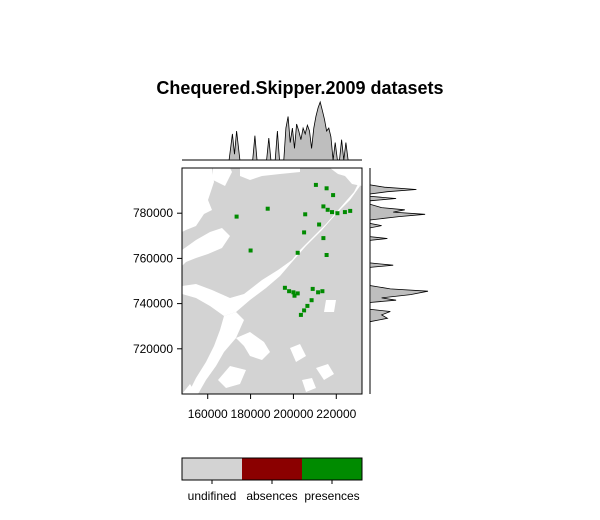 The width and height of the screenshot is (600, 520). What do you see at coordinates (272, 407) in the screenshot?
I see `x-axis: 160000 180000 200000 220000` at bounding box center [272, 407].